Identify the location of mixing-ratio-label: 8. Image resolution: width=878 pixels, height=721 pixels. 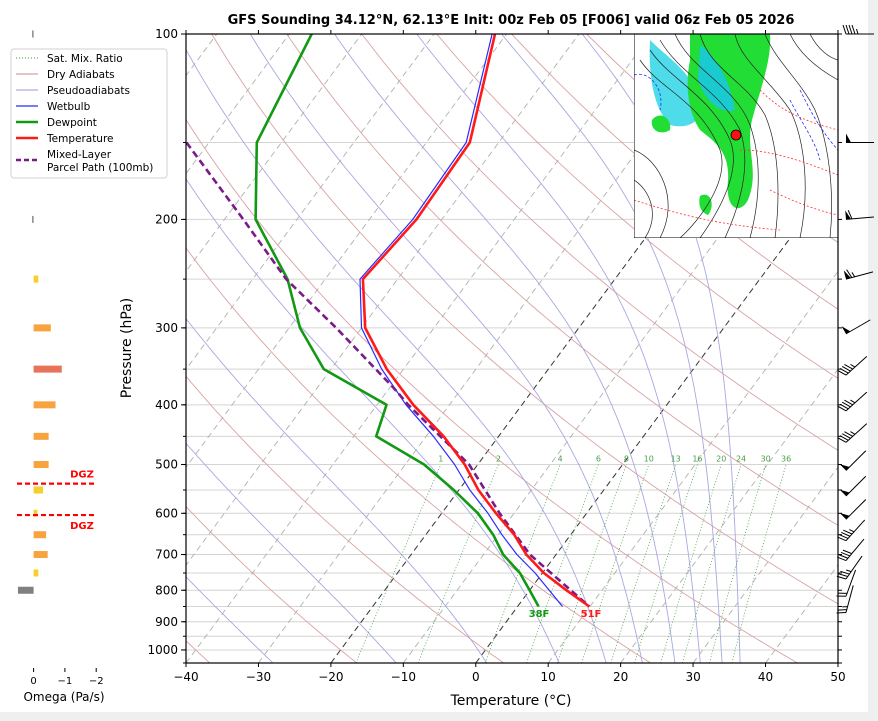
(626, 459).